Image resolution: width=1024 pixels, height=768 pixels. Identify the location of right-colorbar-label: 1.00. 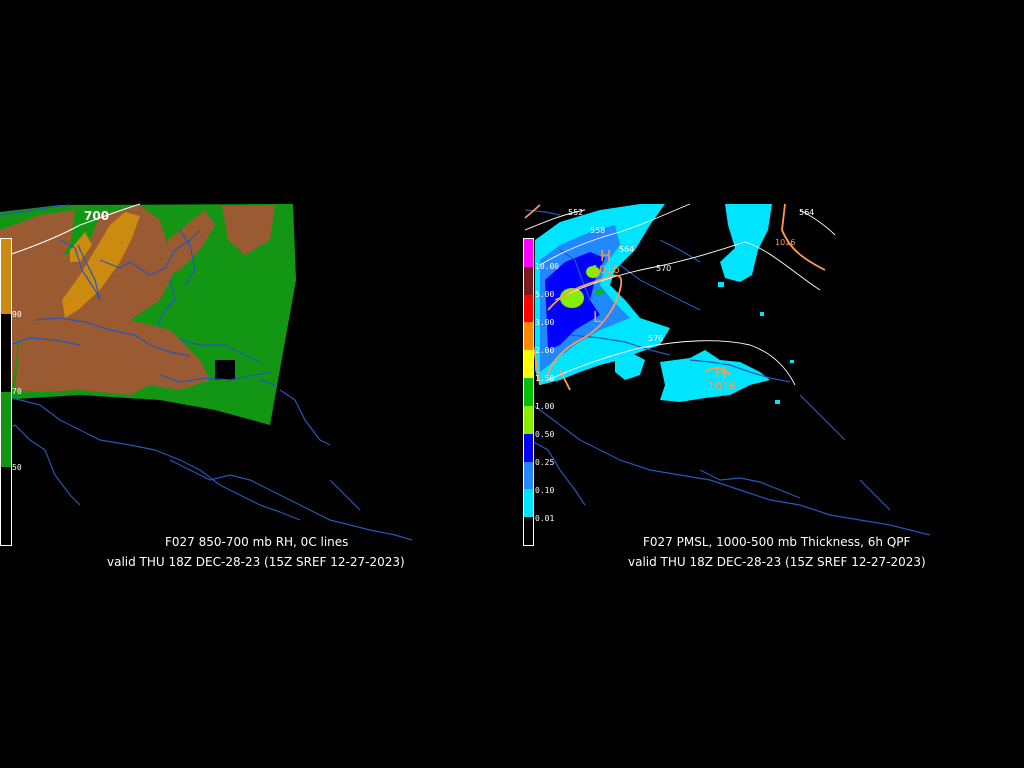
(545, 406).